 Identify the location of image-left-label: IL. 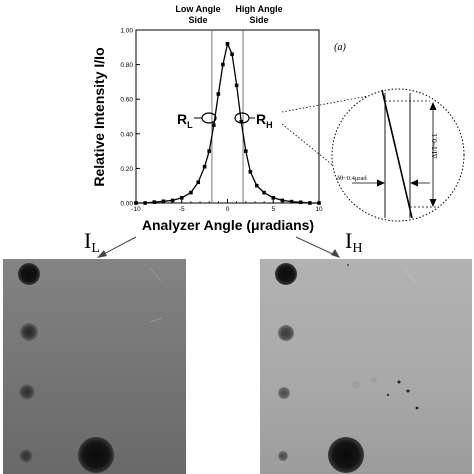
(92, 242).